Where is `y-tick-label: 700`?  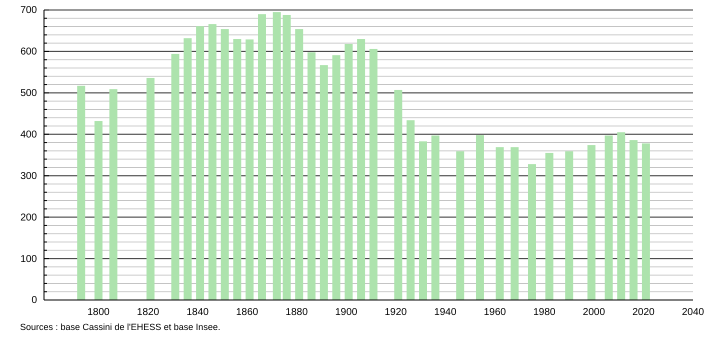 y-tick-label: 700 is located at coordinates (29, 10).